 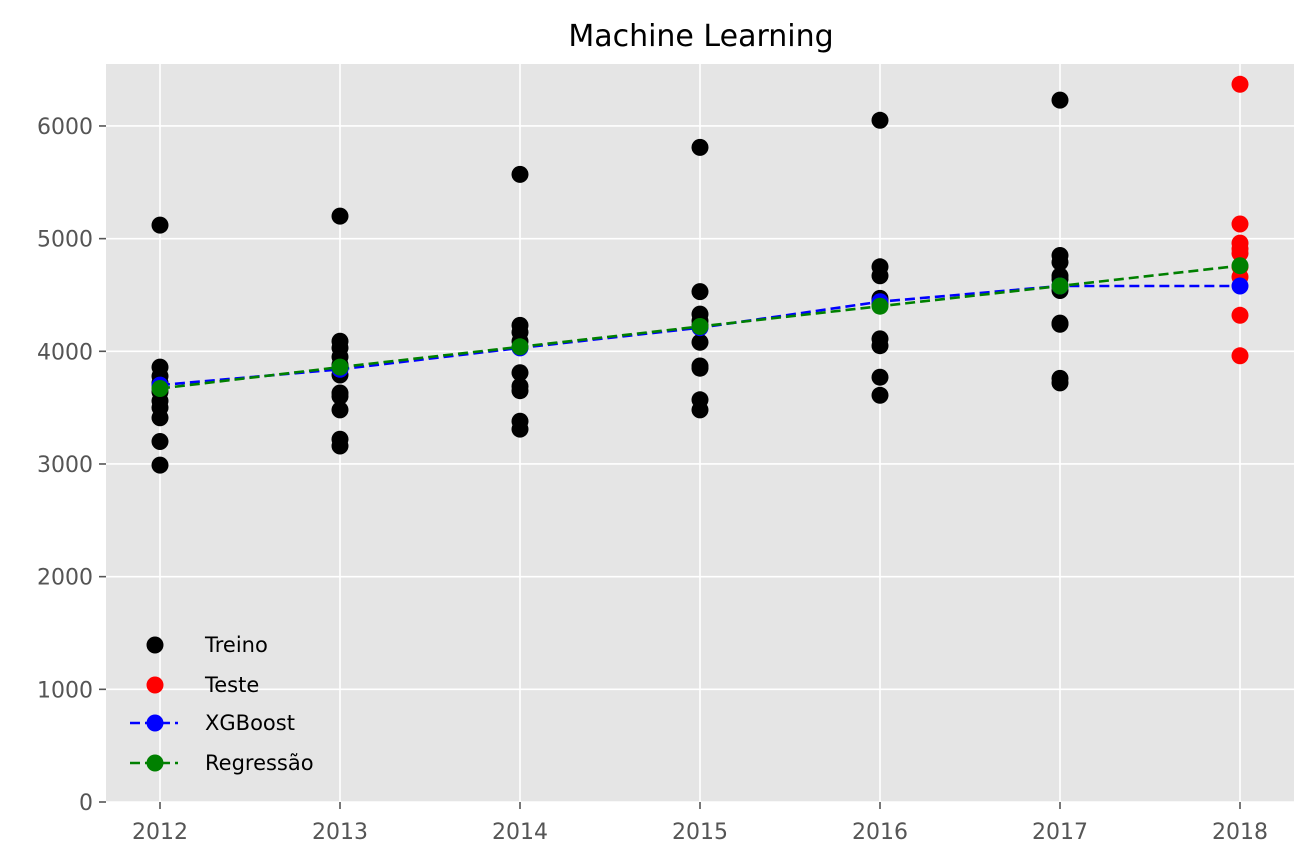 What do you see at coordinates (880, 832) in the screenshot?
I see `x-tick-label: 2016` at bounding box center [880, 832].